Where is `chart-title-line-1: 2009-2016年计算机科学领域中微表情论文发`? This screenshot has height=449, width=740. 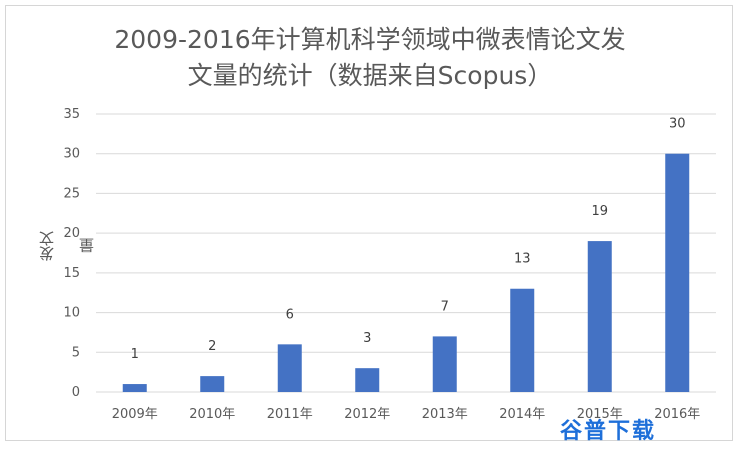 chart-title-line-1: 2009-2016年计算机科学领域中微表情论文发 is located at coordinates (370, 39).